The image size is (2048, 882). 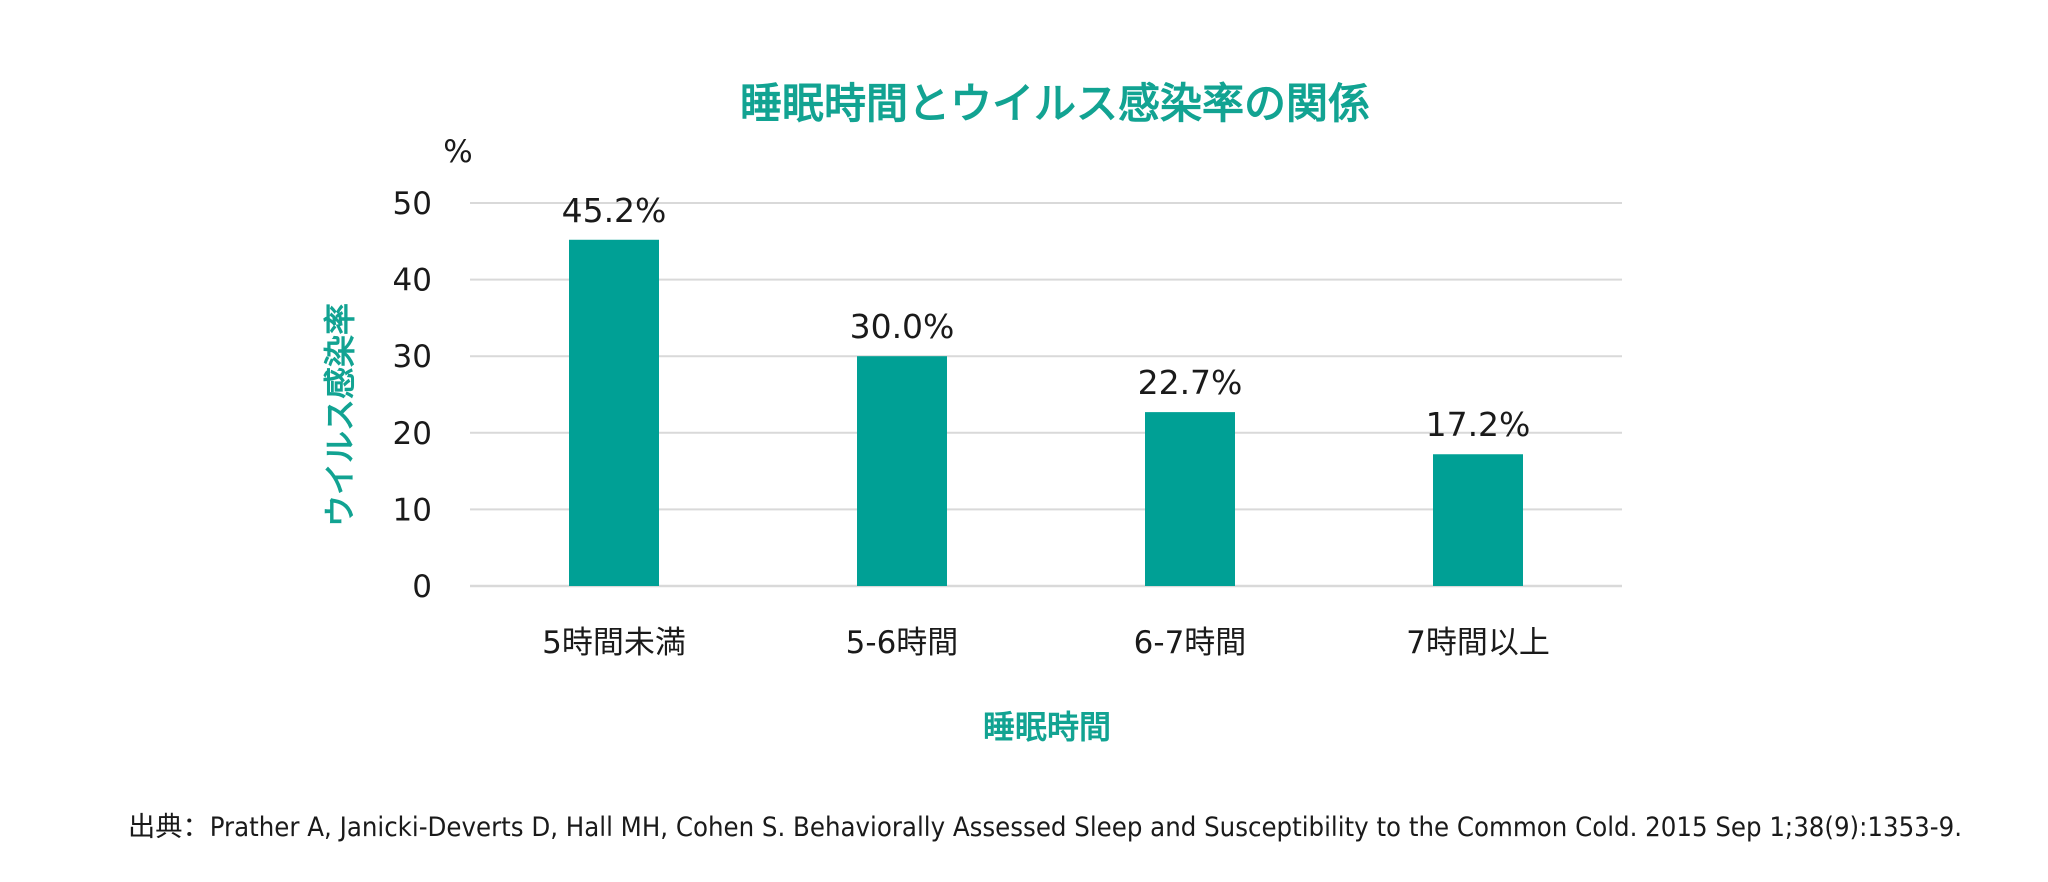 I want to click on y-tick-label: 40, so click(x=412, y=281).